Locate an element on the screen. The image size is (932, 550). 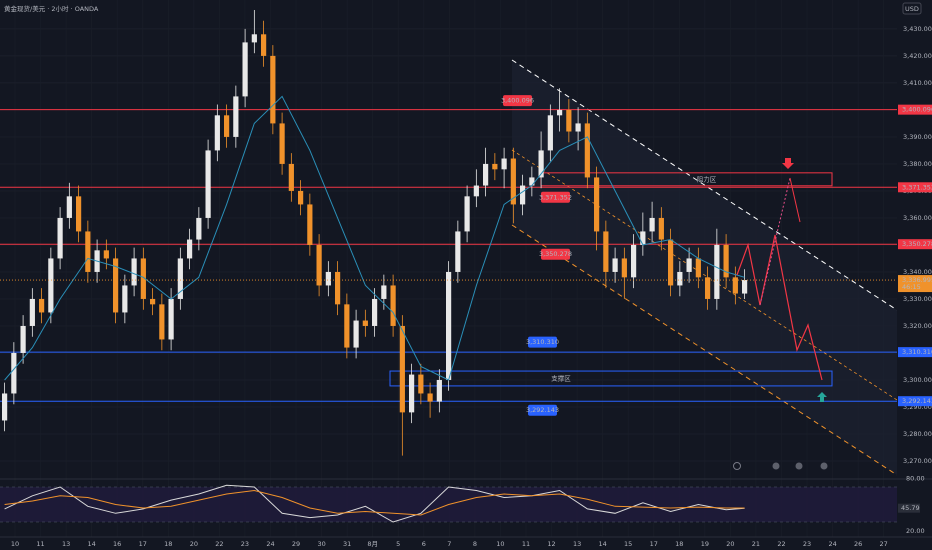
y-tick-label: 3,360.000 is located at coordinates (917, 218).